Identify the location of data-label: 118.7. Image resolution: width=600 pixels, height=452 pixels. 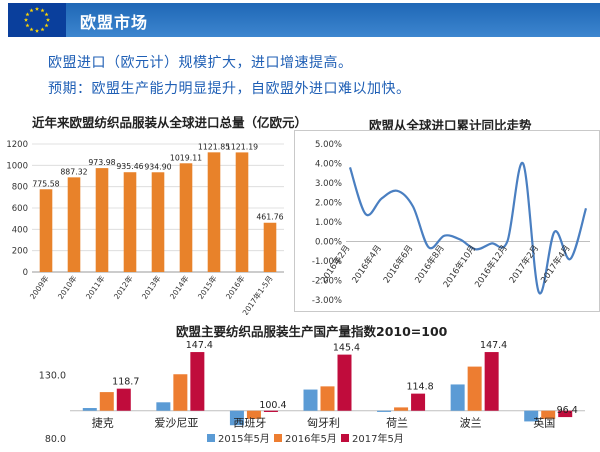
(125, 382).